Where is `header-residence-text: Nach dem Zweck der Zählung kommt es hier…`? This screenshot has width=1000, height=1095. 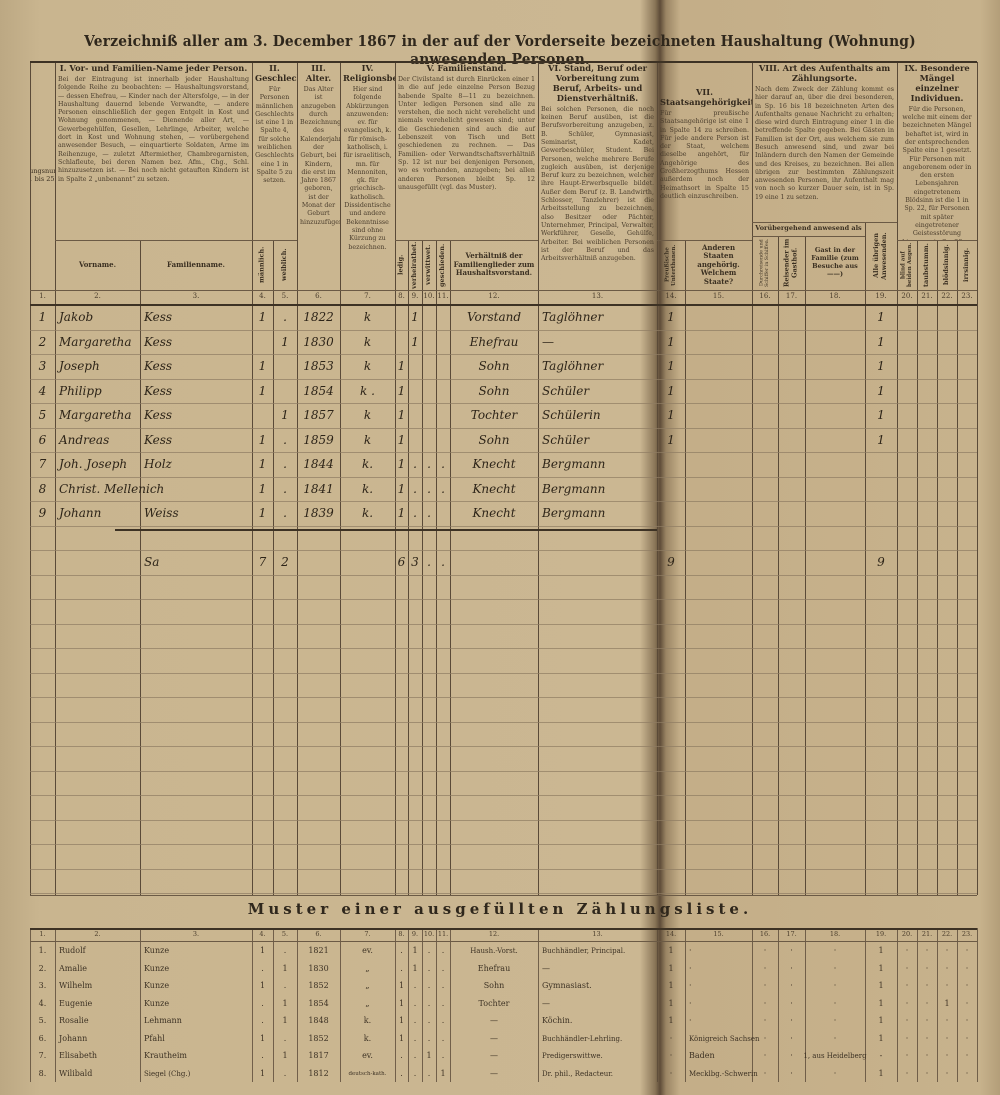 header-residence-text: Nach dem Zweck der Zählung kommt es hier… is located at coordinates (824, 143).